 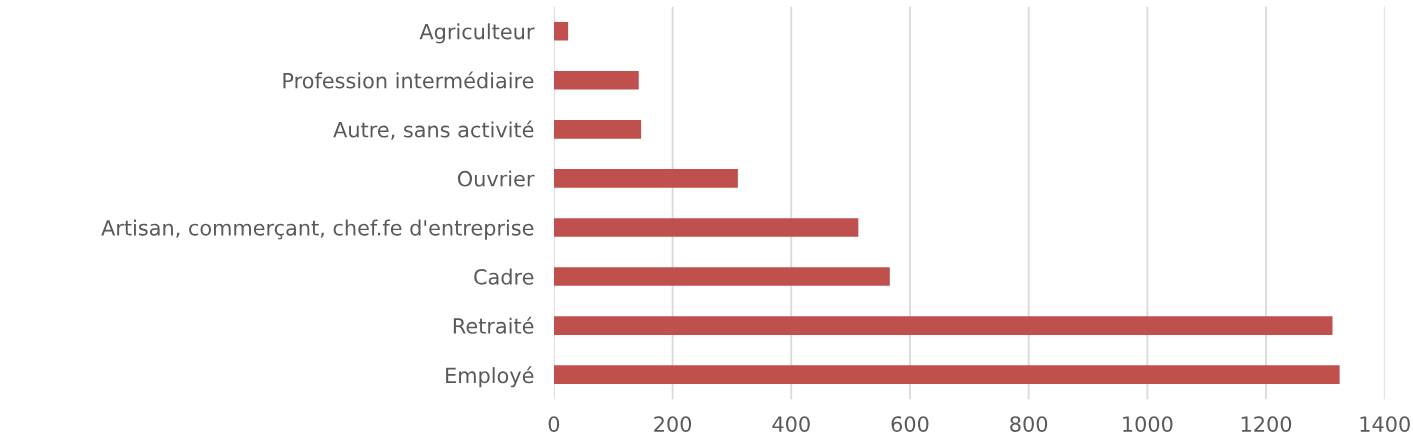 I want to click on x-tick-label: 1400, so click(x=1385, y=424).